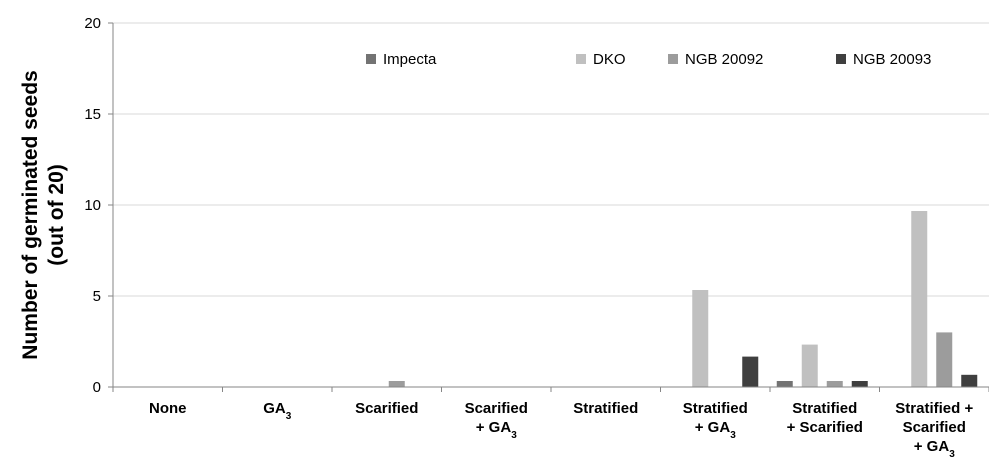 The height and width of the screenshot is (462, 989). I want to click on x-category-label: Stratified +, so click(934, 408).